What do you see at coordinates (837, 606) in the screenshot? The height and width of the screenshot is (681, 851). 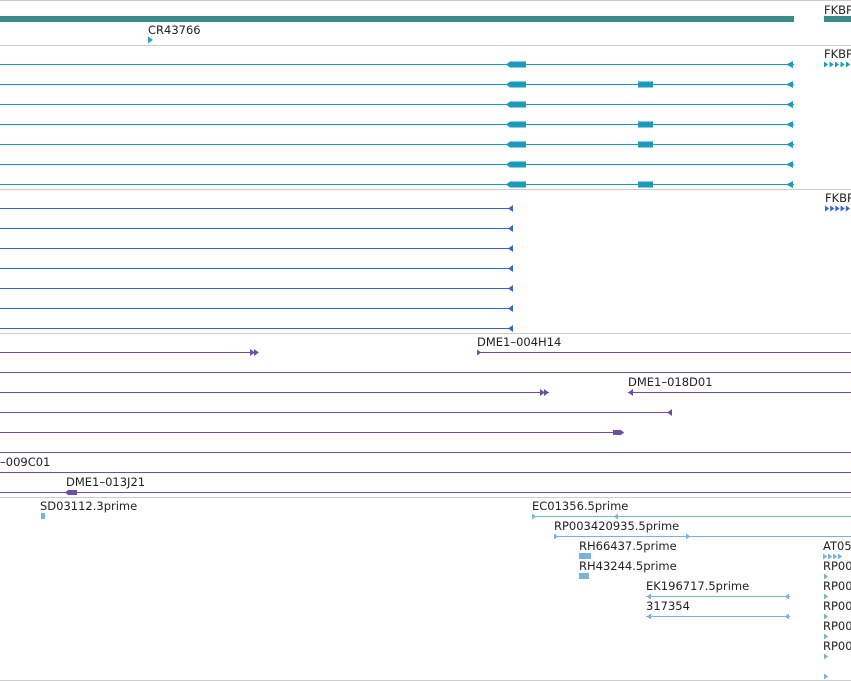 I see `est-label-rp00-c: RP00` at bounding box center [837, 606].